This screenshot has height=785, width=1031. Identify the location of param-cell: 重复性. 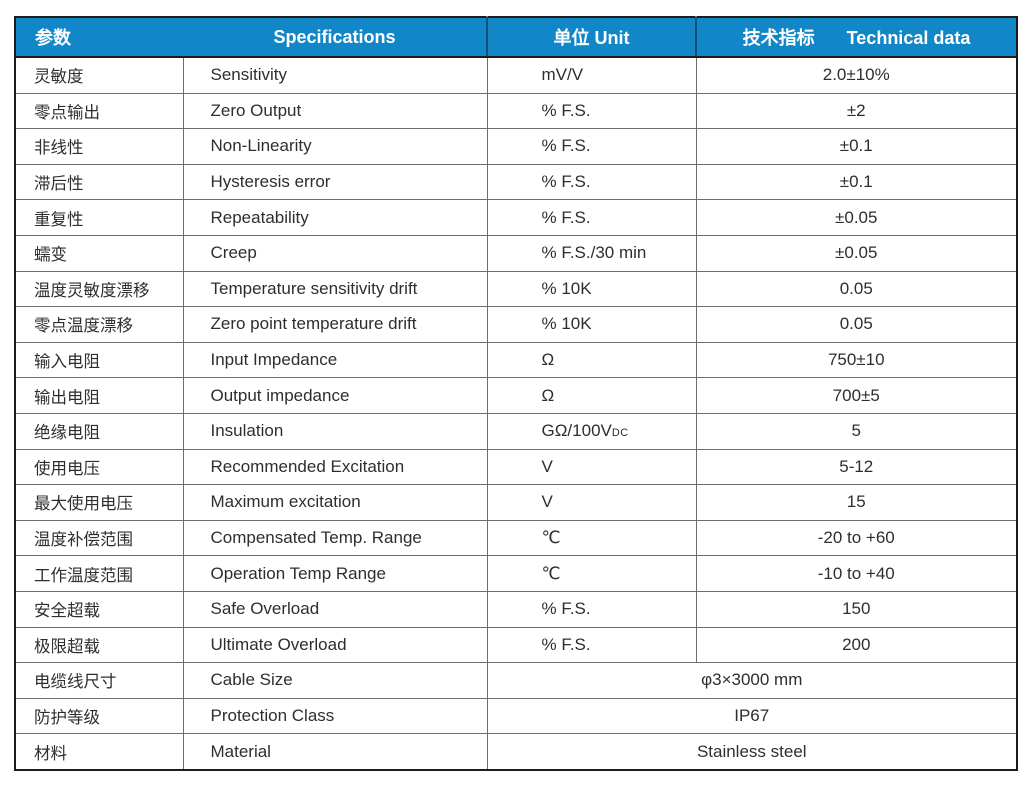
(99, 217).